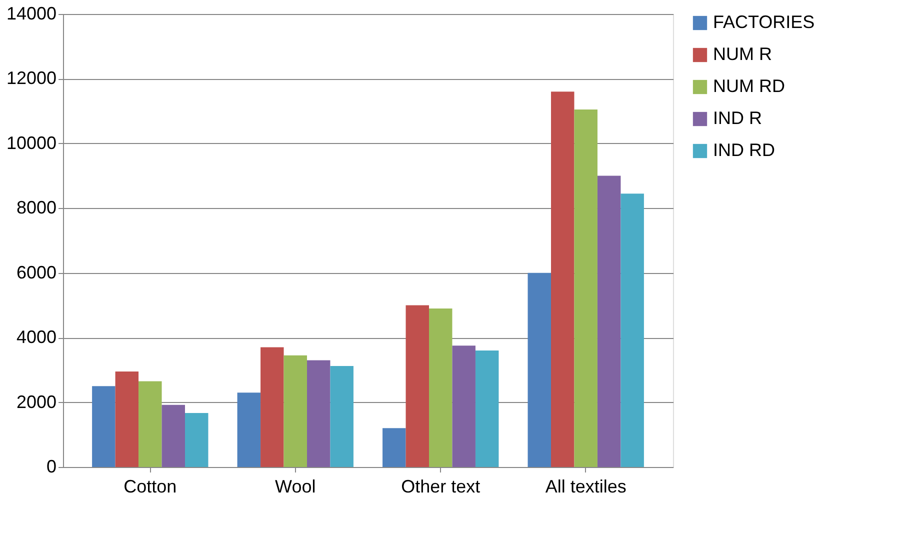  What do you see at coordinates (737, 118) in the screenshot?
I see `legend-label: IND R` at bounding box center [737, 118].